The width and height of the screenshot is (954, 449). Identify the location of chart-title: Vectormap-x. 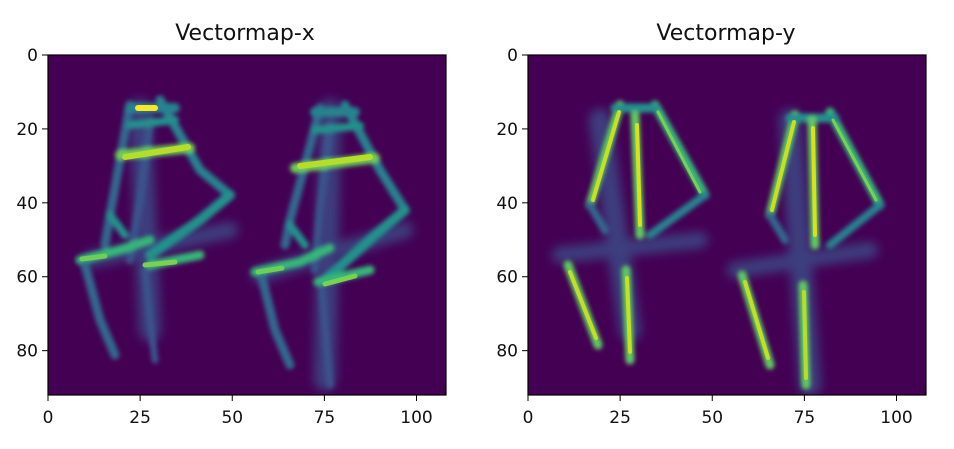
(245, 33).